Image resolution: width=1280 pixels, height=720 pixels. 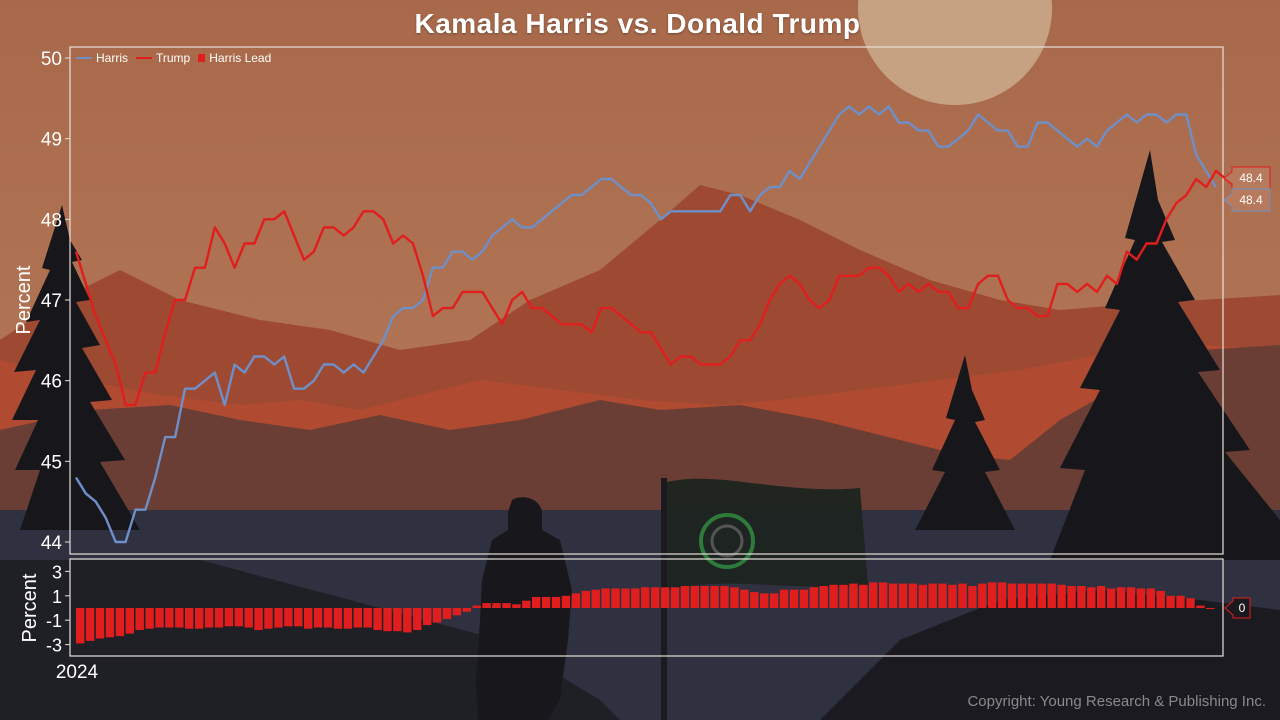 I want to click on legend-label-trump: Trump, so click(x=173, y=58).